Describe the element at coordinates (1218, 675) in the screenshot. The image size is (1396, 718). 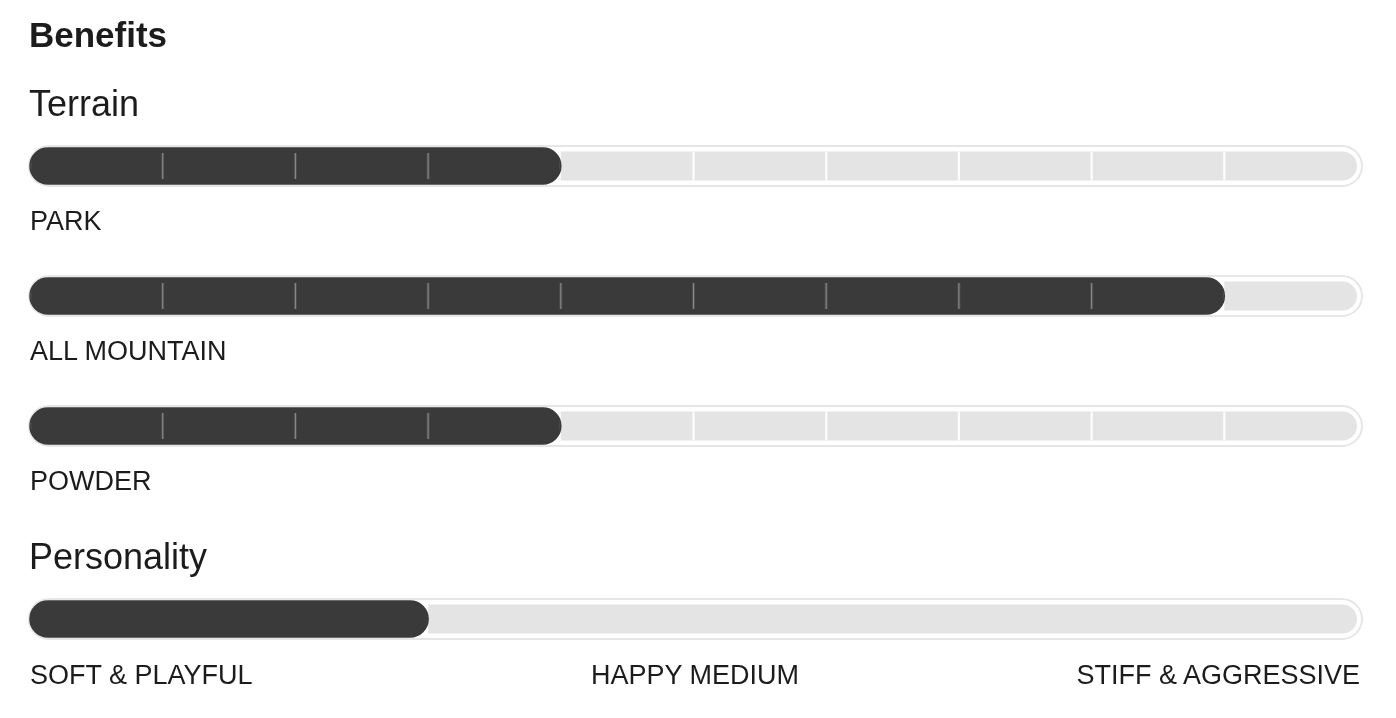
I see `text: STIFF & AGGRESSIVE` at that location.